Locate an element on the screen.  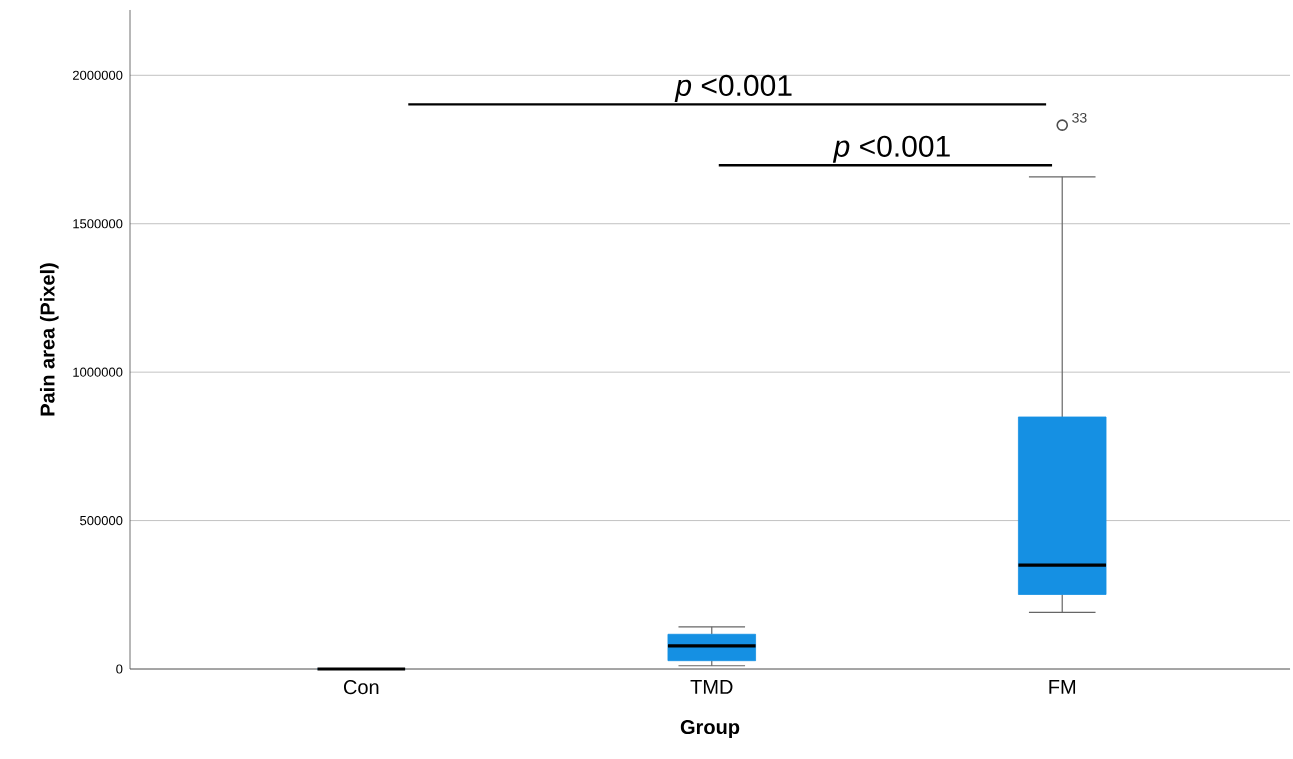
y-tick-label: 0 is located at coordinates (119, 669).